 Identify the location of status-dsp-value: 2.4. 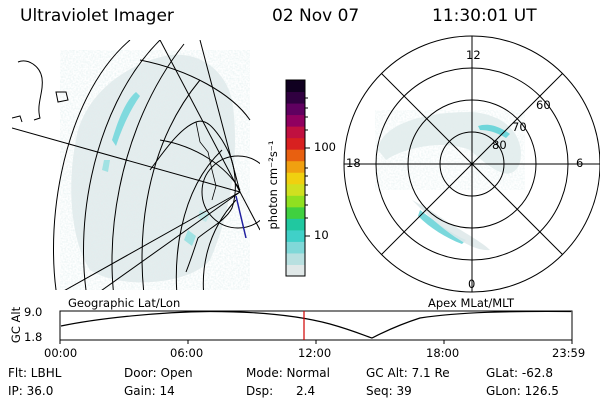
(306, 391).